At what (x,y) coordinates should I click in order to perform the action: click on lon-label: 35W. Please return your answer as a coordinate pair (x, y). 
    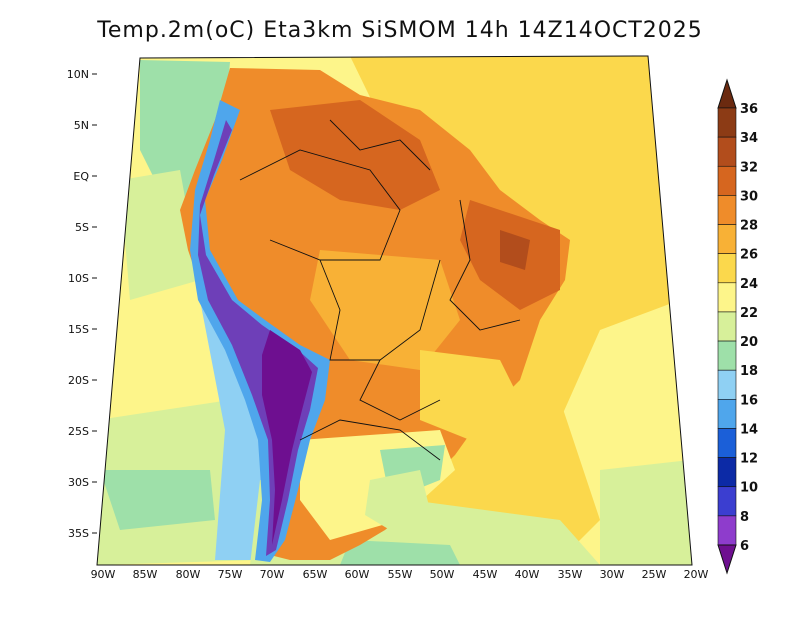
    Looking at the image, I should click on (570, 574).